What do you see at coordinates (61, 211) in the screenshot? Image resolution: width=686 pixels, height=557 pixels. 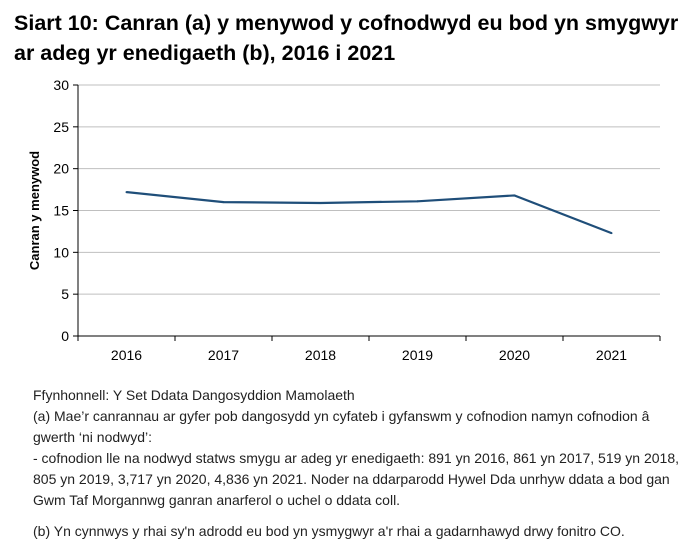 I see `y-tick-label: 15` at bounding box center [61, 211].